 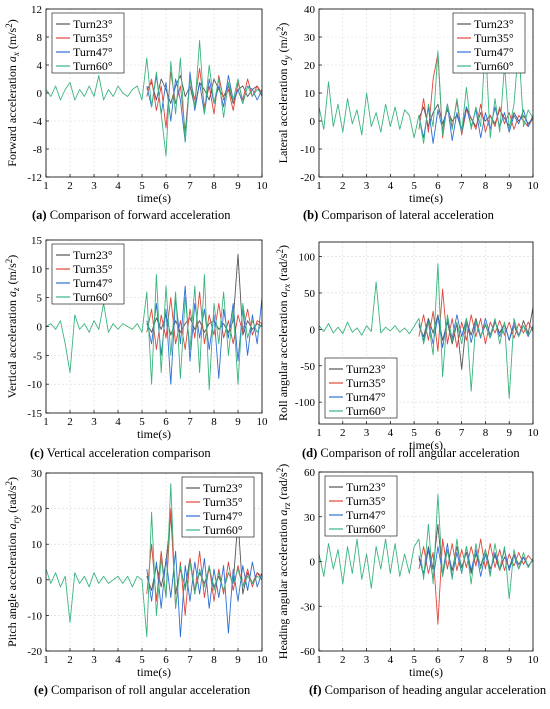 I want to click on y-tick-label: -60, so click(x=307, y=652).